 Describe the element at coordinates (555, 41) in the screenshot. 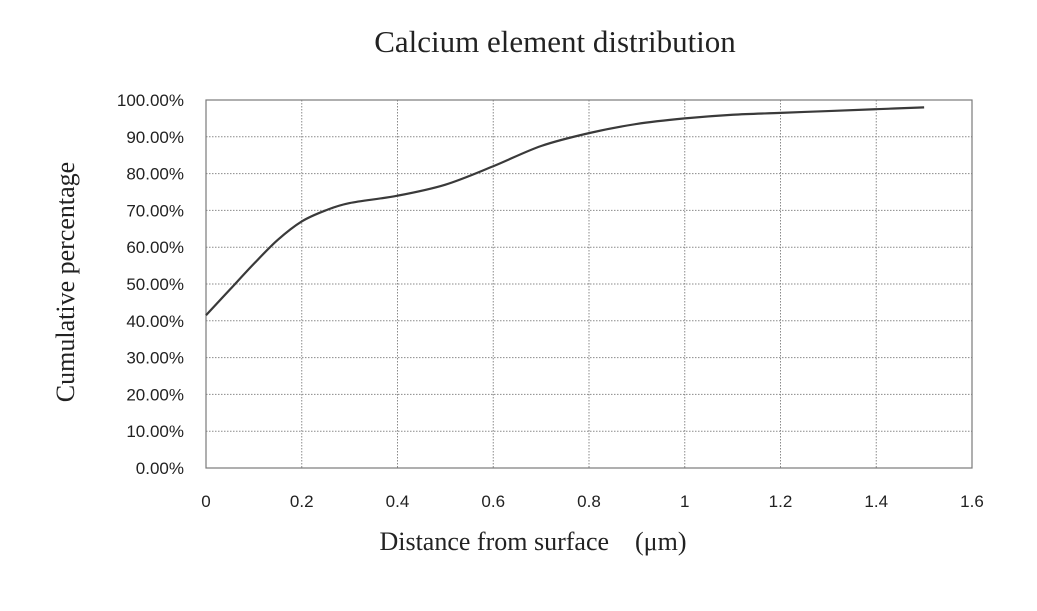

I see `chart-title: Calcium element distribution` at that location.